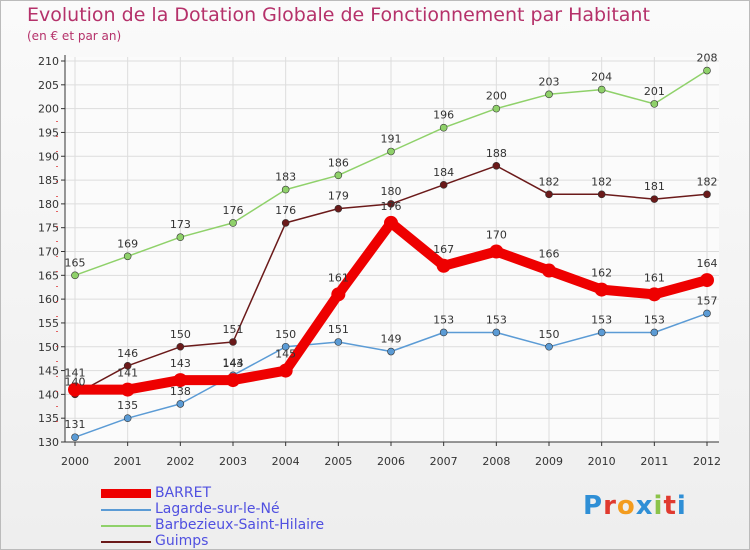  I want to click on y-tick-label: 140, so click(48, 394).